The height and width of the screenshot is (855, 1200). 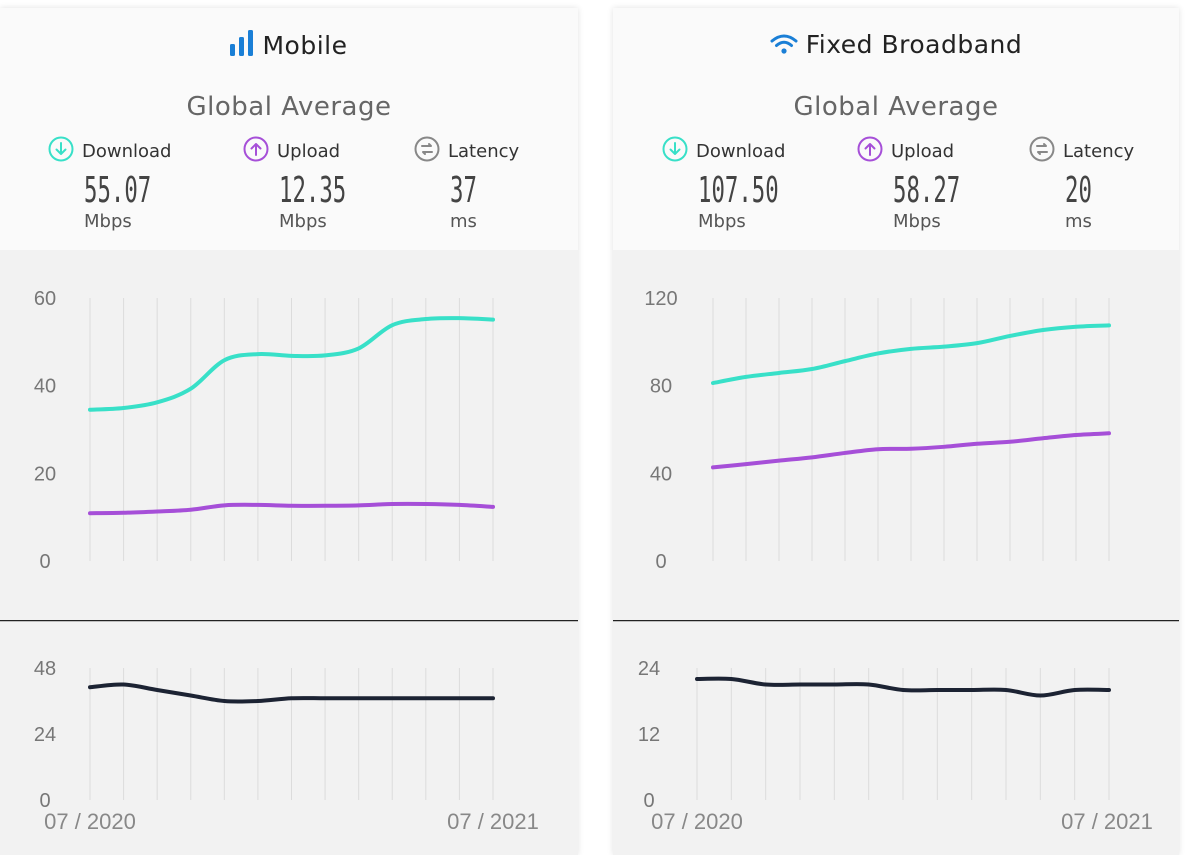 I want to click on download-value: 55.07, so click(x=118, y=190).